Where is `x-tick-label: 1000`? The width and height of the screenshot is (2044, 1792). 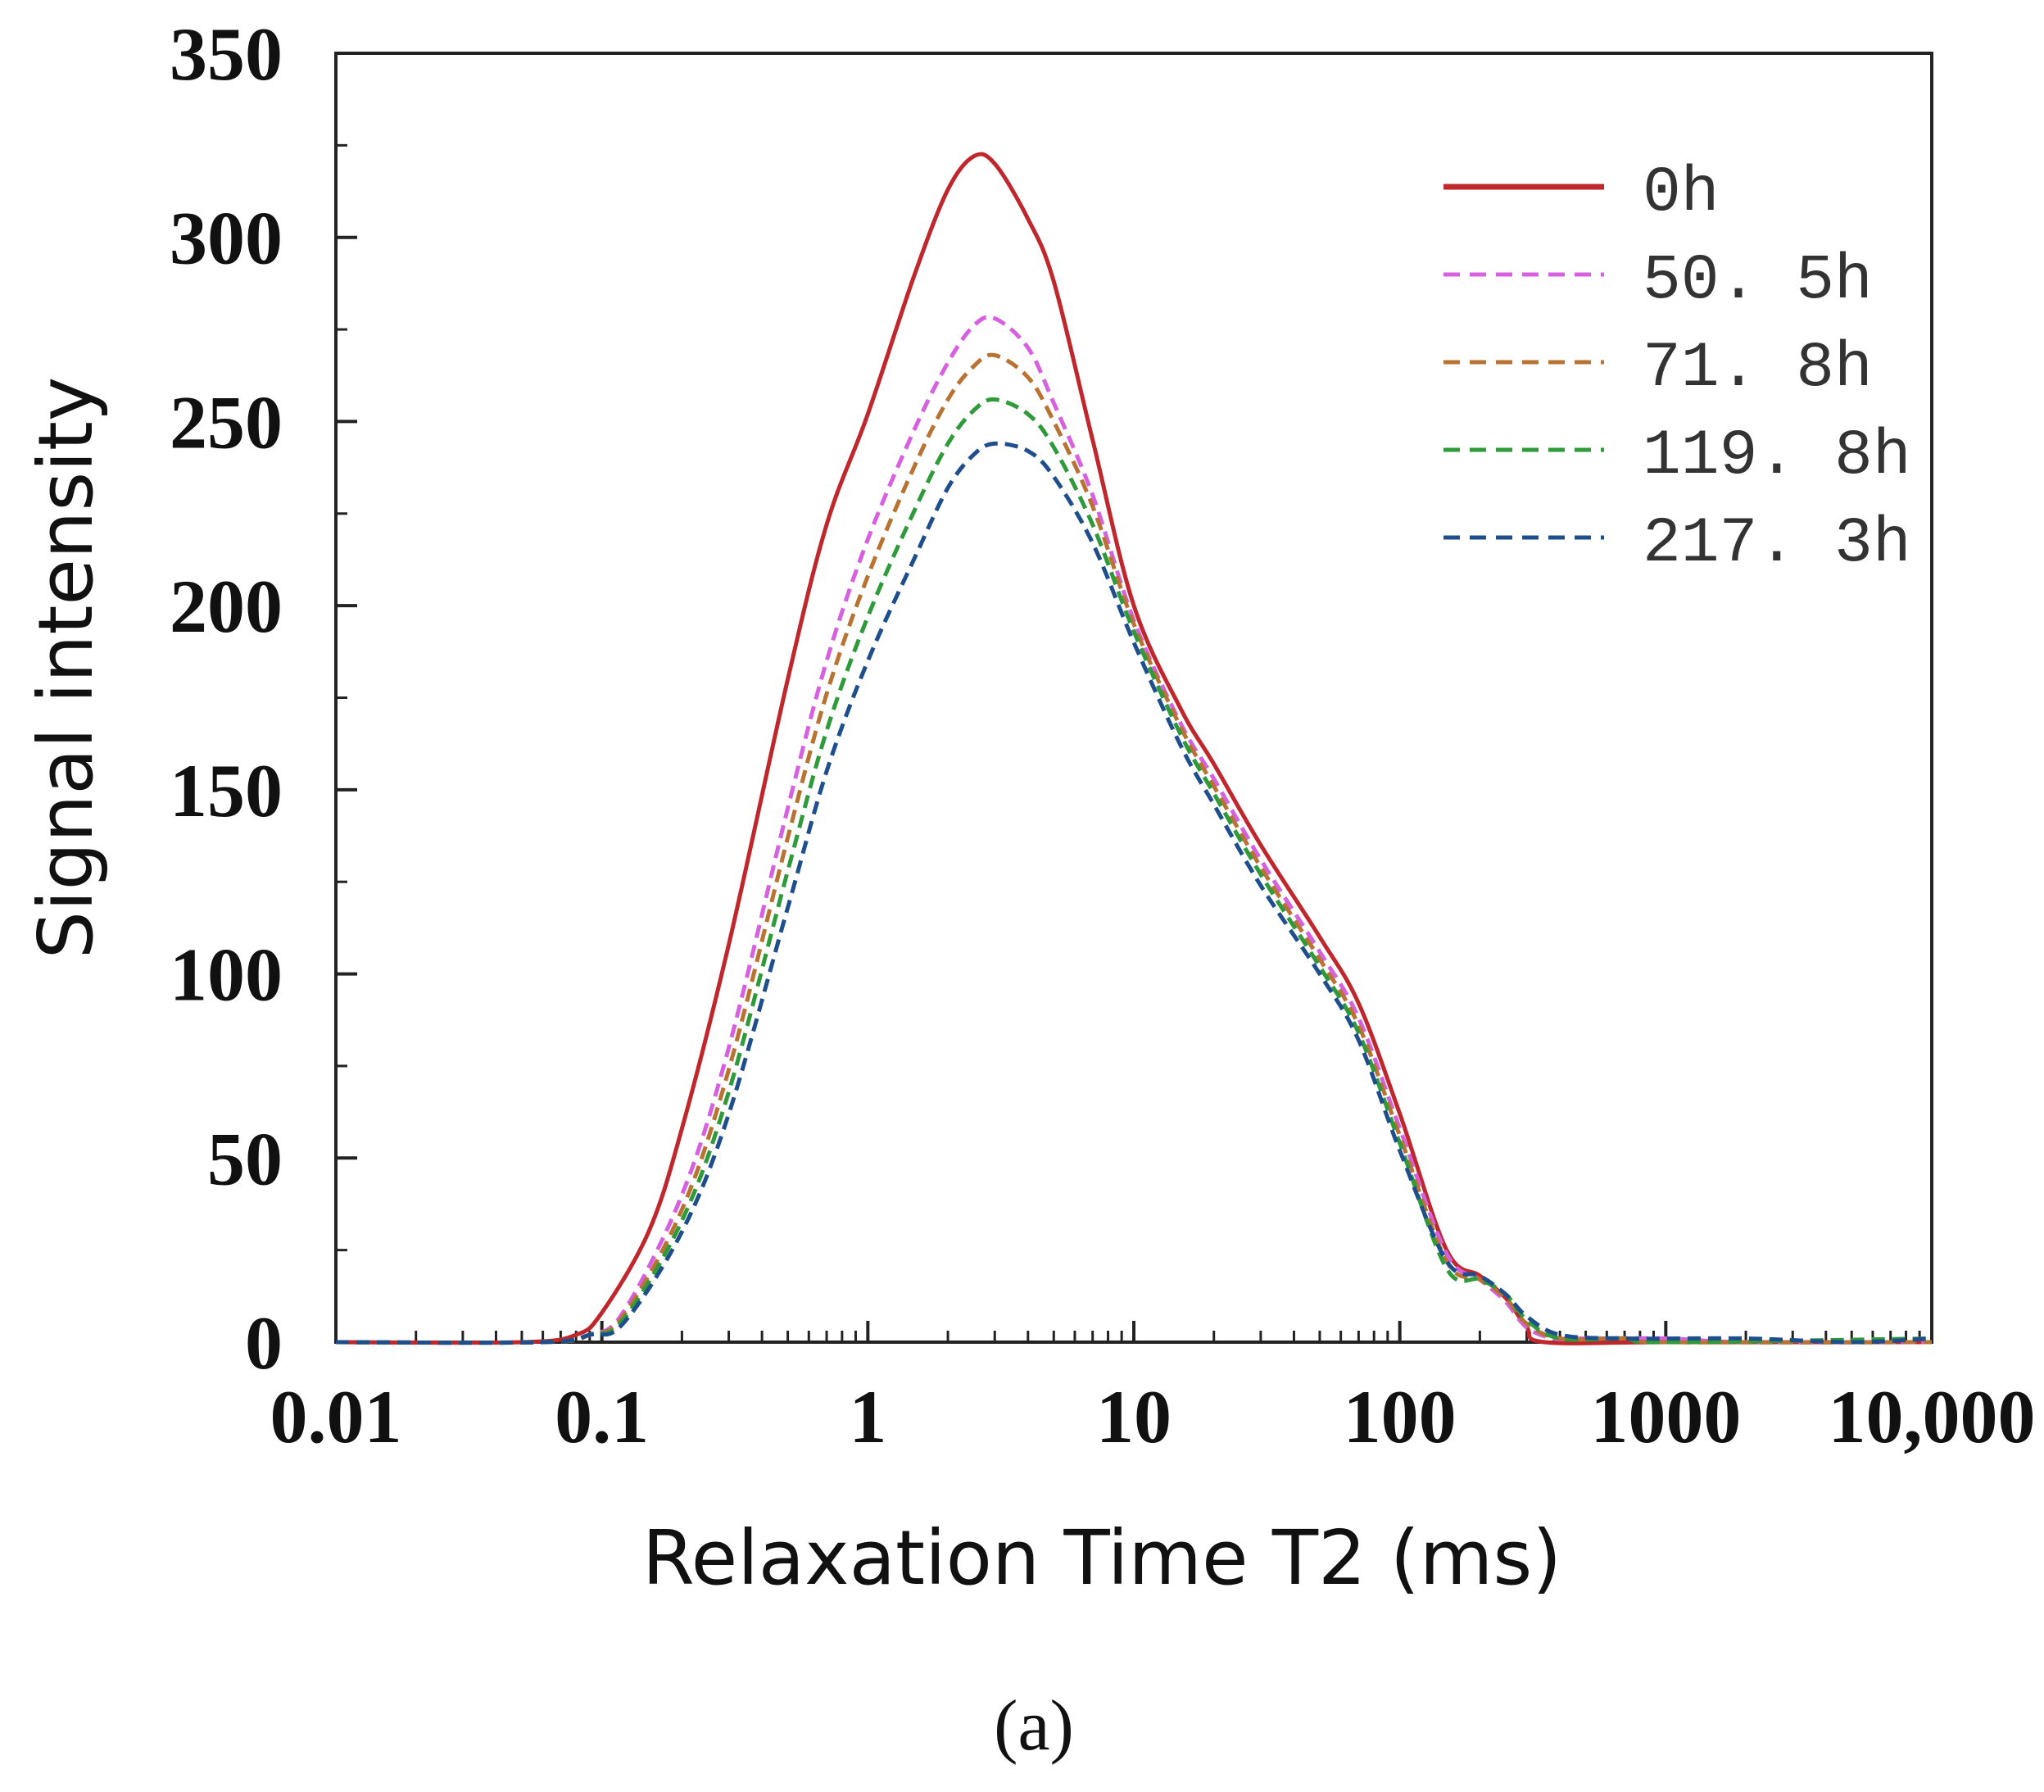
x-tick-label: 1000 is located at coordinates (1665, 1417).